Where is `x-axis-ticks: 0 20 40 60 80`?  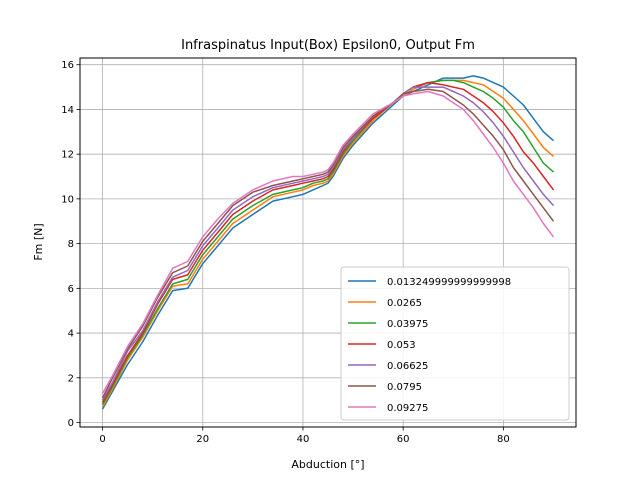 x-axis-ticks: 0 20 40 60 80 is located at coordinates (304, 436).